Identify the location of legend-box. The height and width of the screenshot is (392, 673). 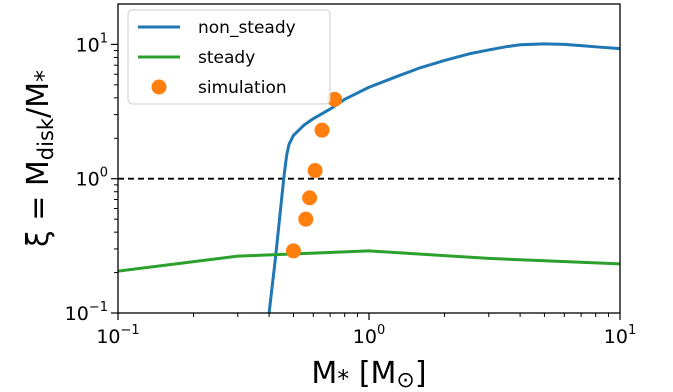
(229, 57).